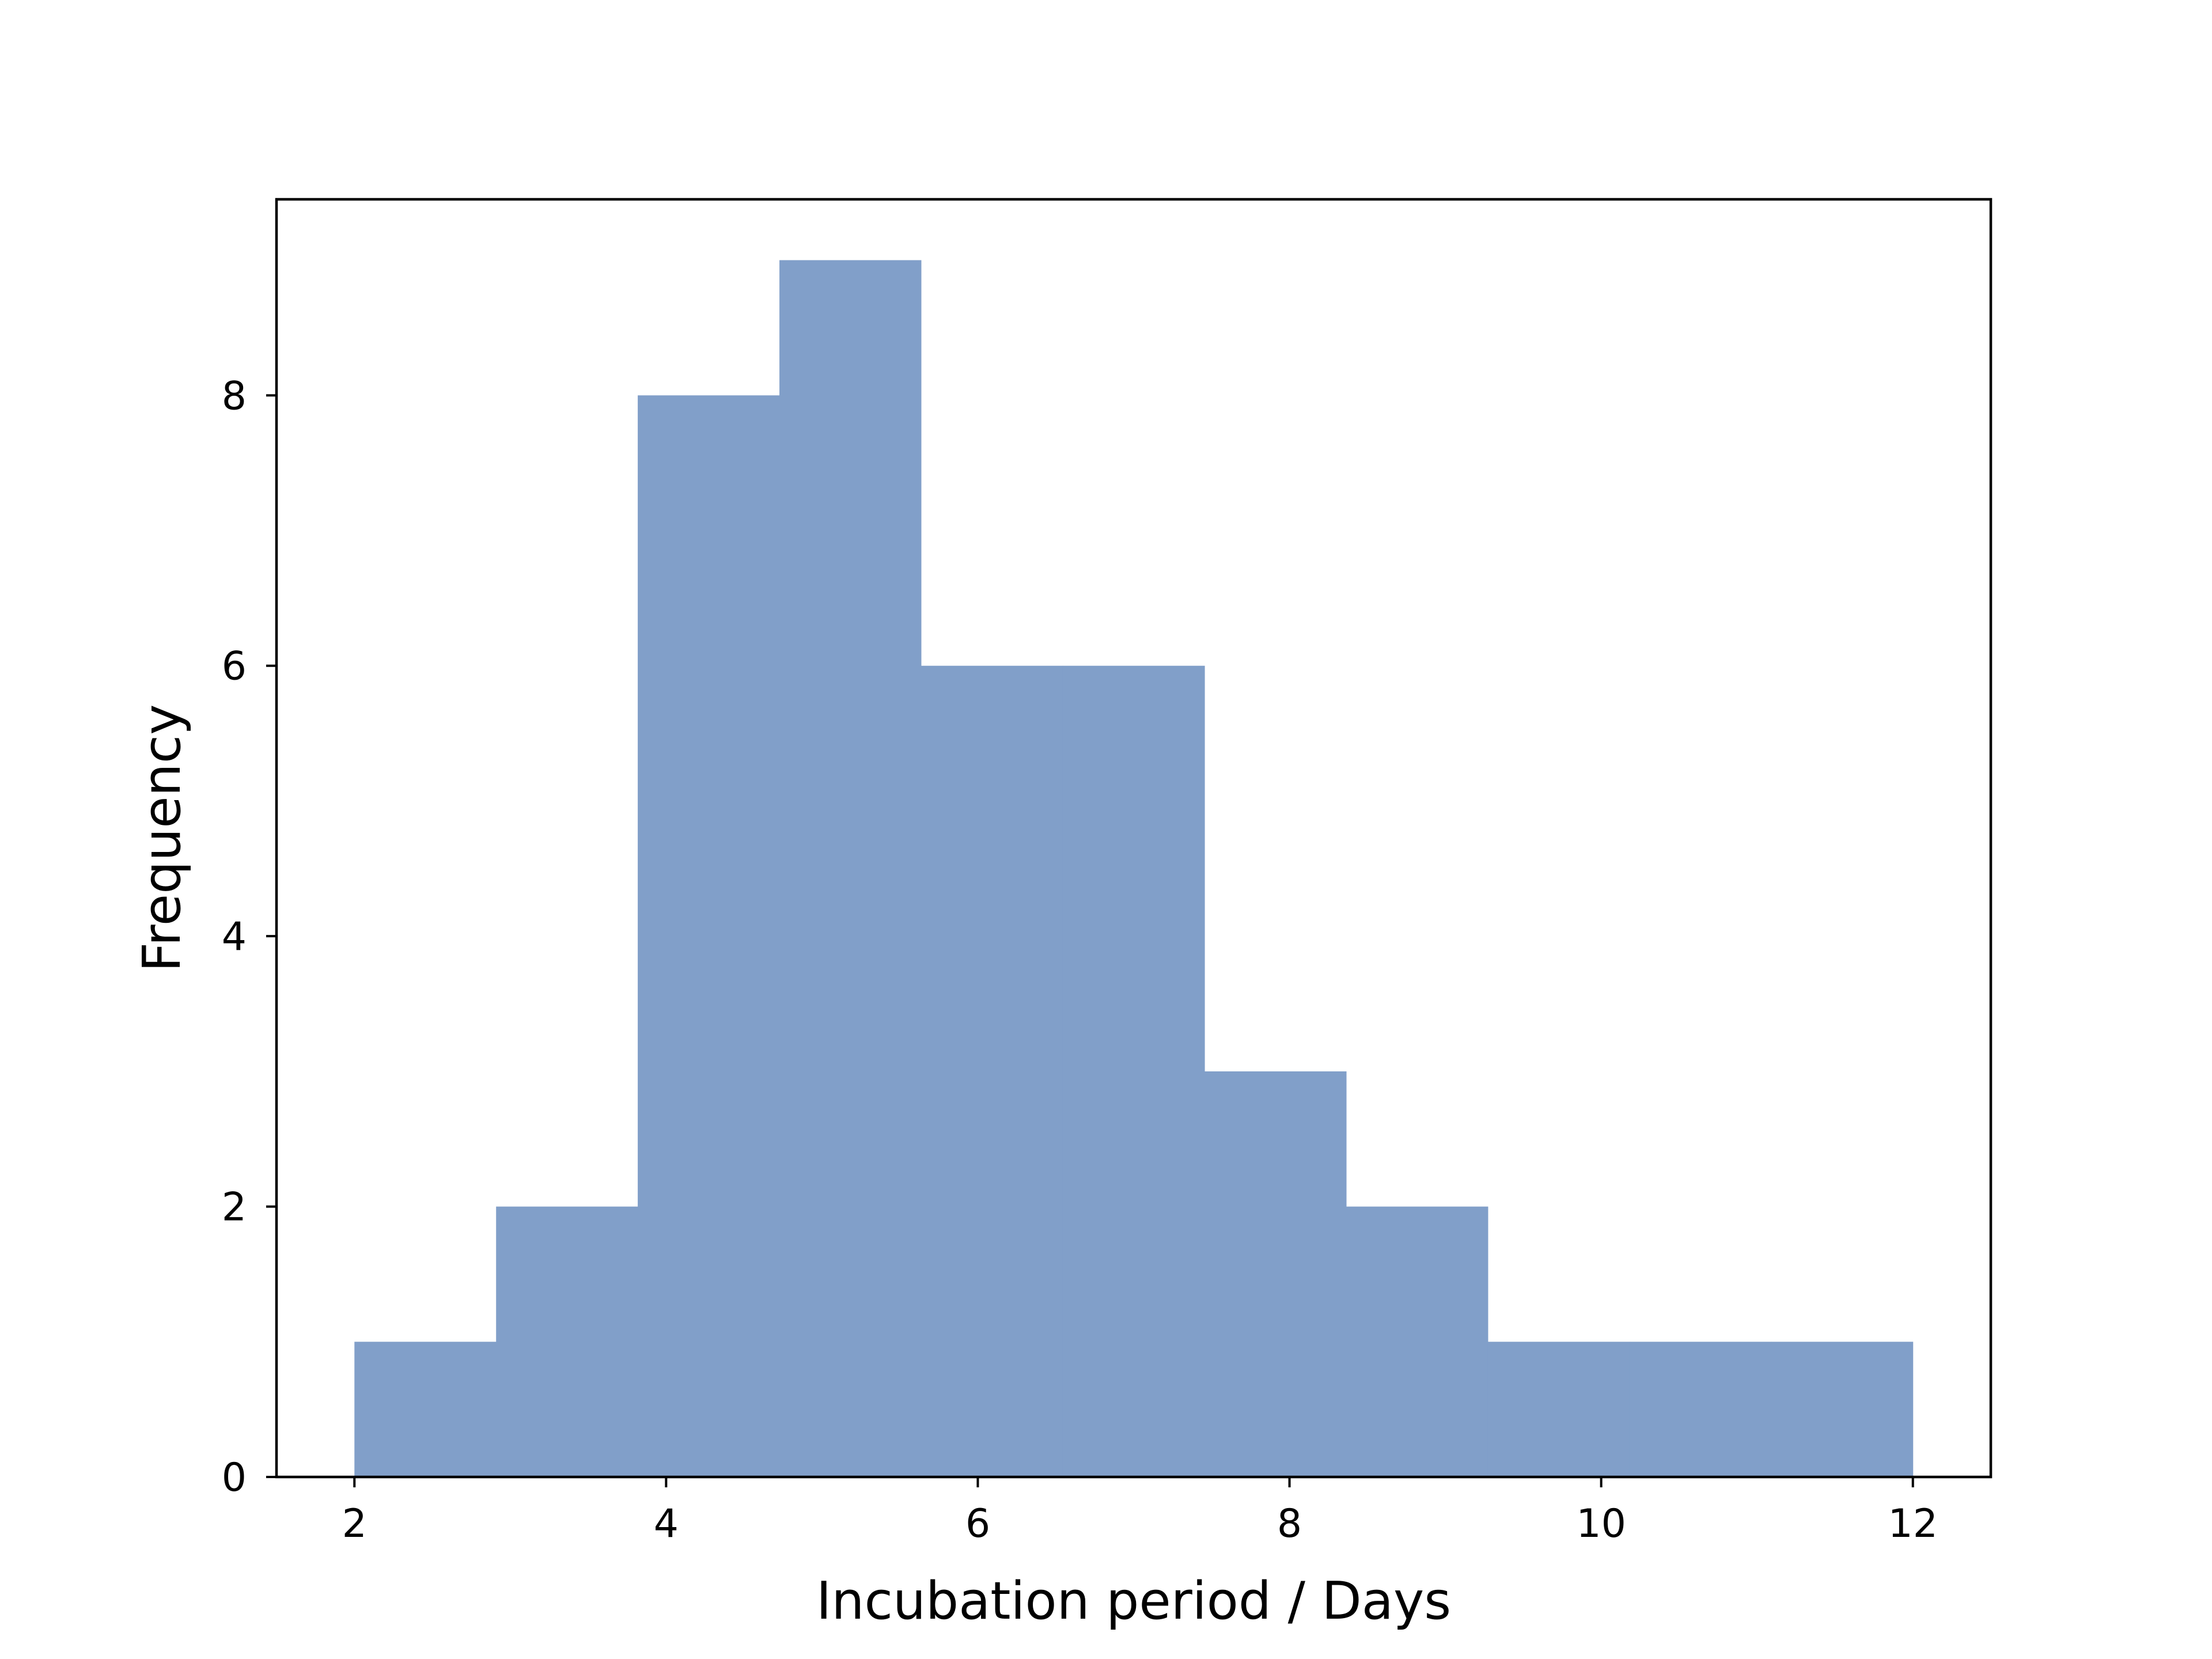 This screenshot has height=1659, width=2212. I want to click on y-tick-label: 0, so click(234, 1478).